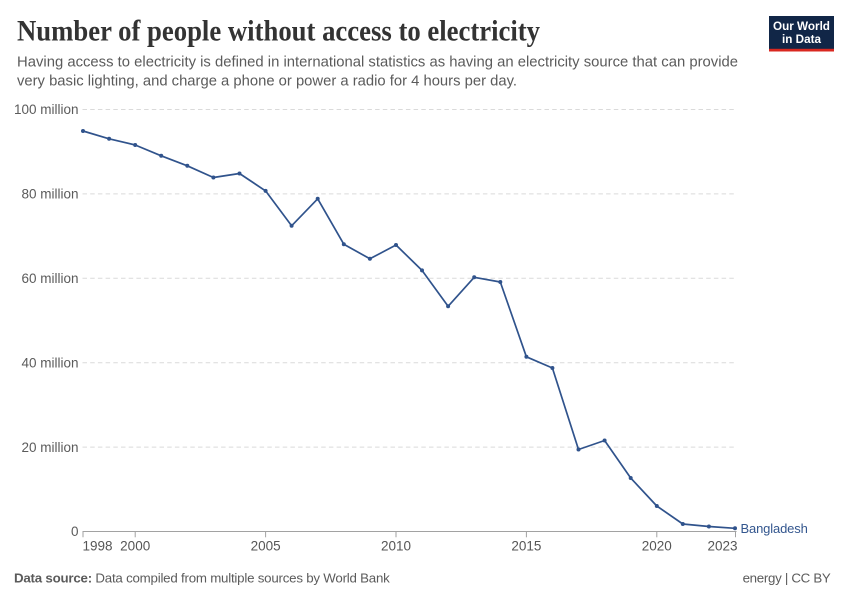 The width and height of the screenshot is (850, 600). What do you see at coordinates (657, 546) in the screenshot?
I see `svg-text: 2020` at bounding box center [657, 546].